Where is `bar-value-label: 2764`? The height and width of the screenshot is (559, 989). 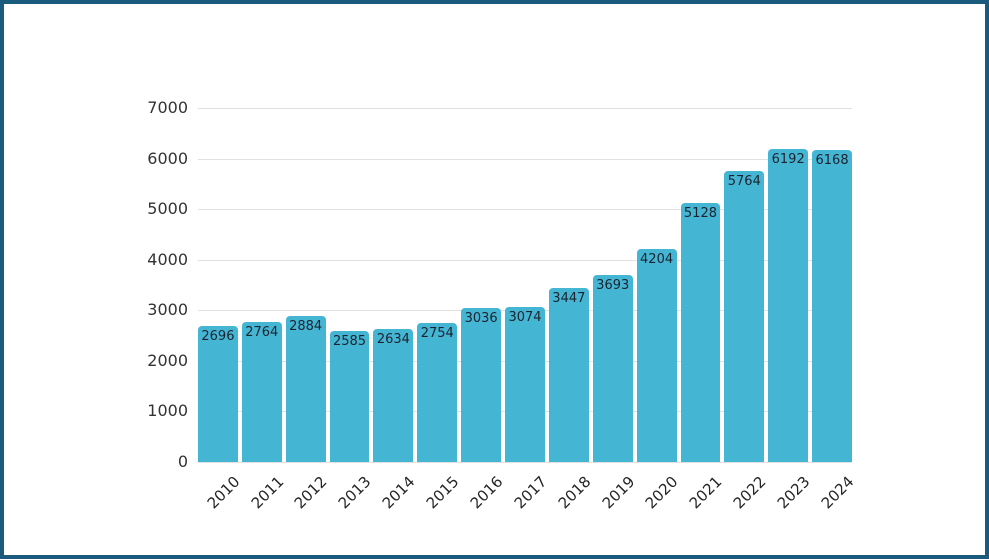 bar-value-label: 2764 is located at coordinates (262, 333).